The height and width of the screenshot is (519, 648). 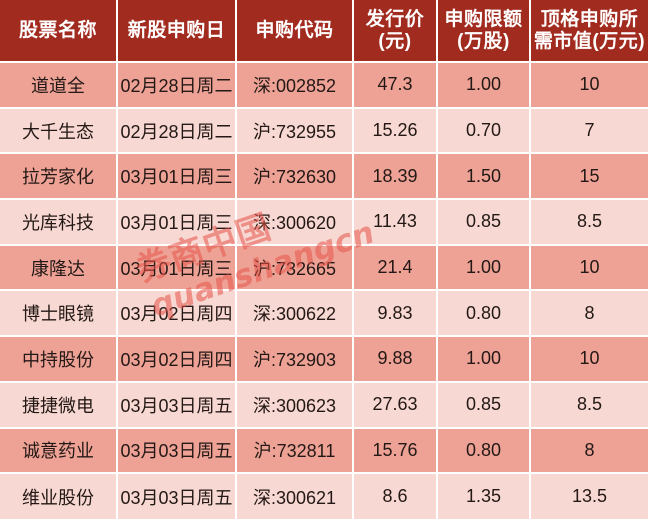 I want to click on cell-limit: 0.70, so click(x=484, y=131).